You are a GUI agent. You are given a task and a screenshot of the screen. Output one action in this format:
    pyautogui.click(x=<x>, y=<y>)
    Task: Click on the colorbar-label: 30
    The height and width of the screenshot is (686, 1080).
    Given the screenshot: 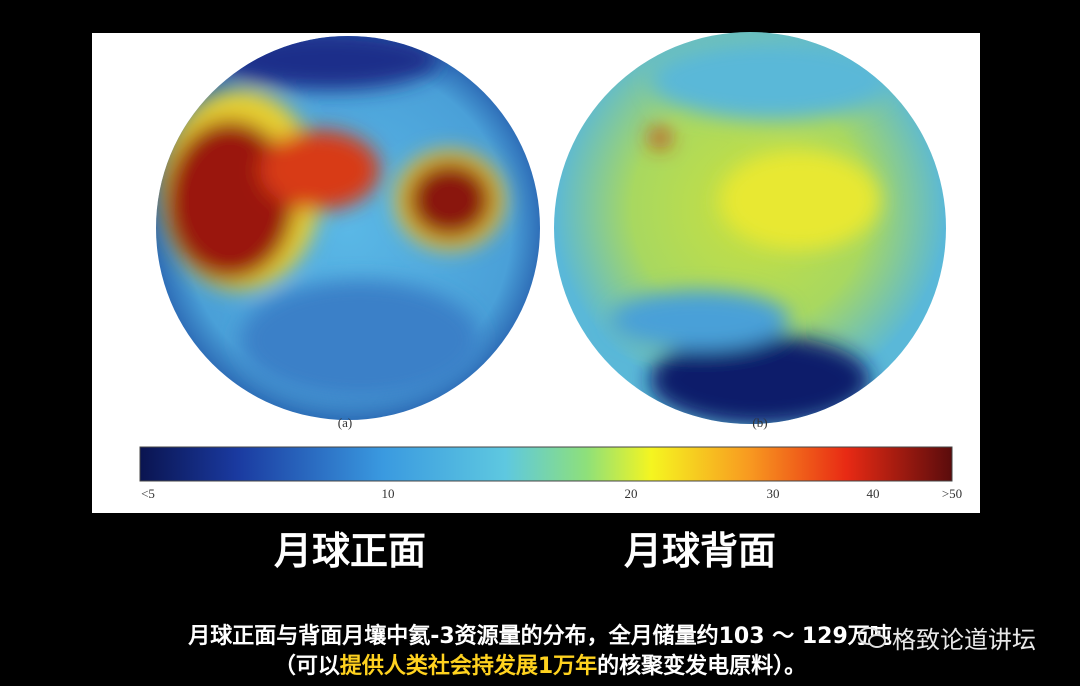 What is the action you would take?
    pyautogui.click(x=773, y=493)
    